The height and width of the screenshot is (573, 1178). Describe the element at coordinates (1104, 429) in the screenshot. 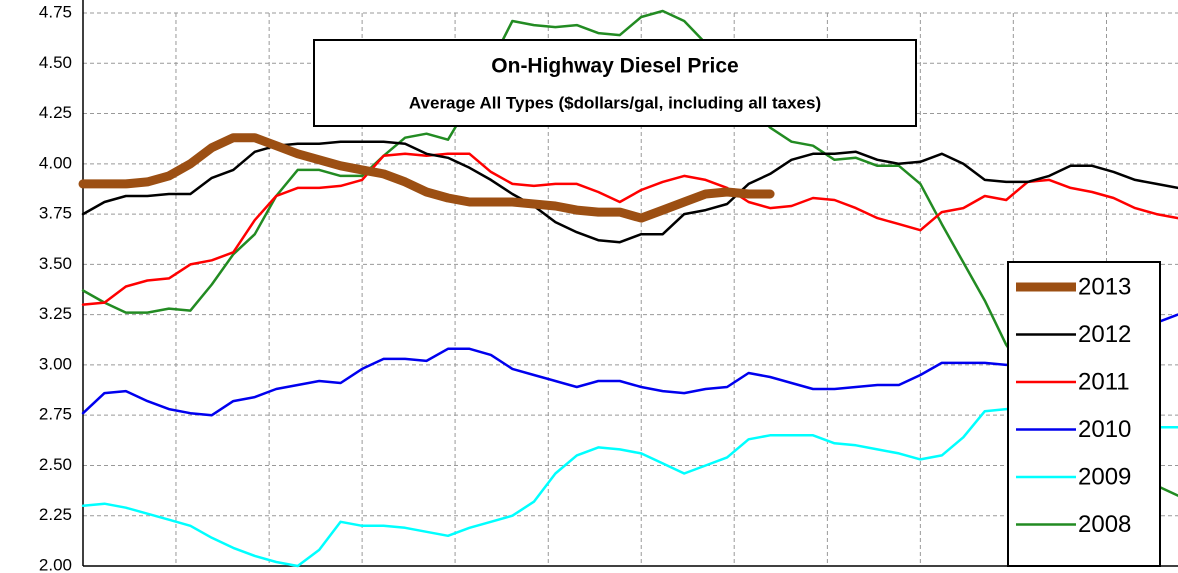

I see `legend-label: 2010` at that location.